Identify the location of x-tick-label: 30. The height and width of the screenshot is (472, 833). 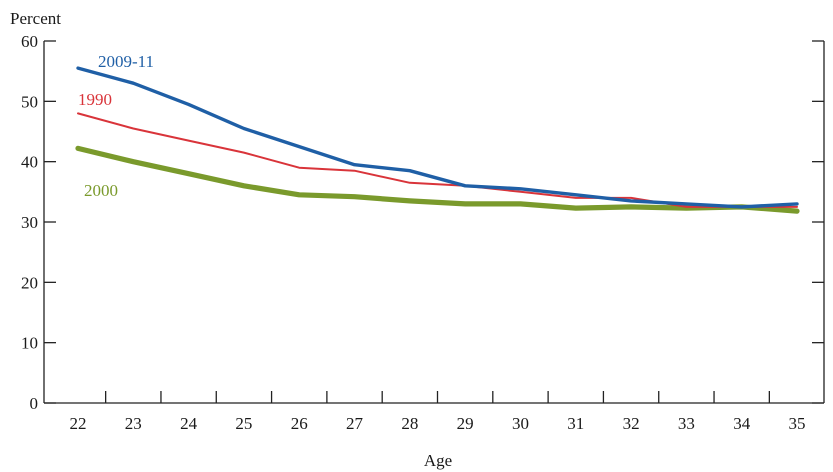
(520, 423).